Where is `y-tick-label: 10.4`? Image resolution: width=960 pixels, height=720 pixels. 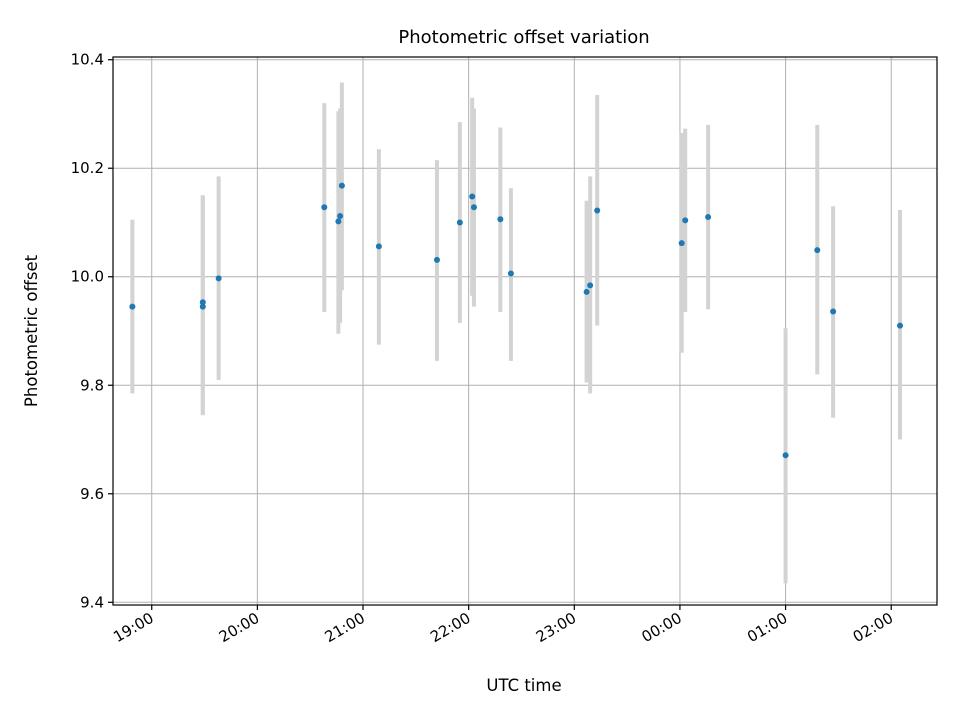 y-tick-label: 10.4 is located at coordinates (87, 60).